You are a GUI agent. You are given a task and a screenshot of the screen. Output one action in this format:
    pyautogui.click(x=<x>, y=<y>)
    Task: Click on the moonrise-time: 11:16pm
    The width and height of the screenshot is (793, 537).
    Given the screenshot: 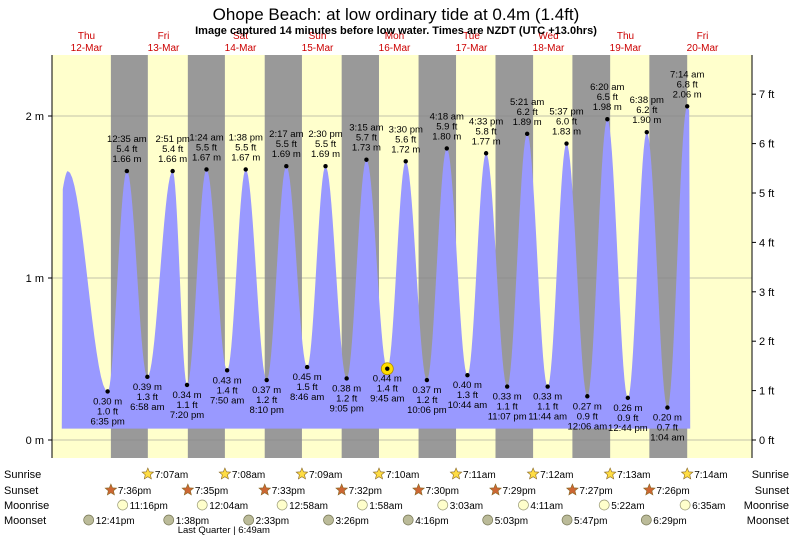 What is the action you would take?
    pyautogui.click(x=149, y=506)
    